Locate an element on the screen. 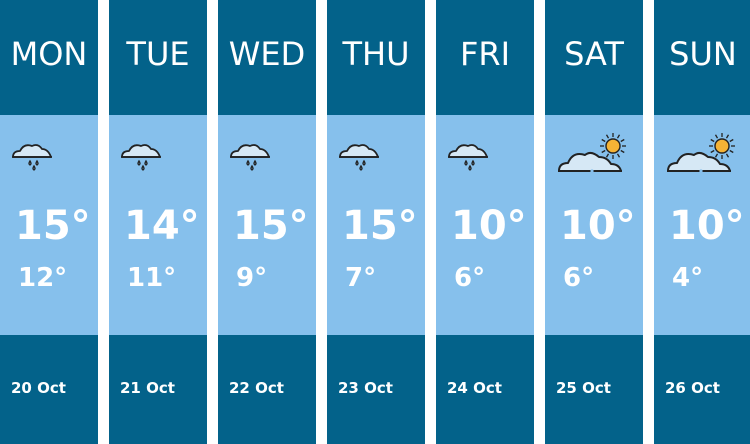 This screenshot has height=444, width=750. day-footer: 26 Oct is located at coordinates (702, 389).